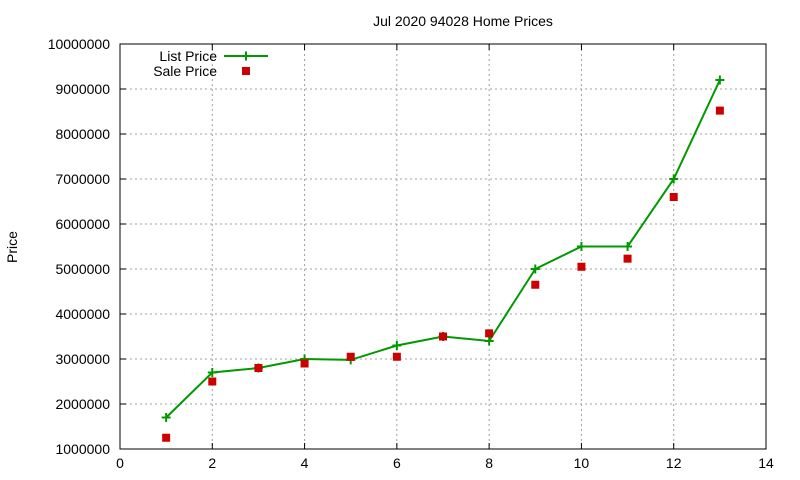 This screenshot has width=800, height=480. What do you see at coordinates (79, 44) in the screenshot?
I see `y-tick-label: 10000000` at bounding box center [79, 44].